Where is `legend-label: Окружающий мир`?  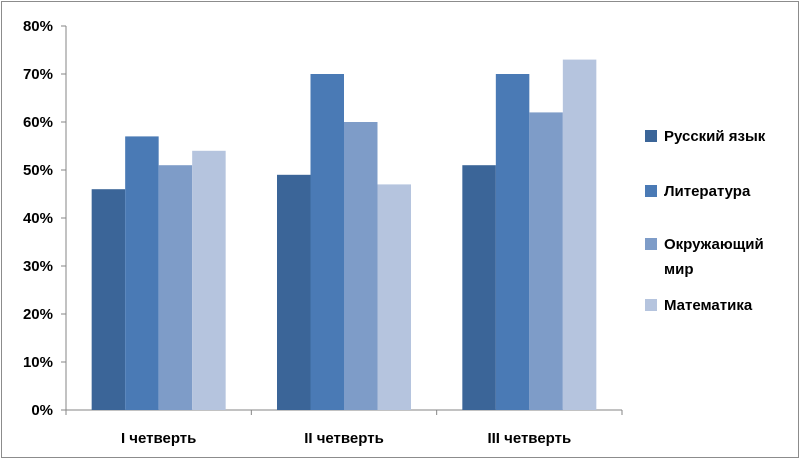 legend-label: Окружающий мир is located at coordinates (714, 257).